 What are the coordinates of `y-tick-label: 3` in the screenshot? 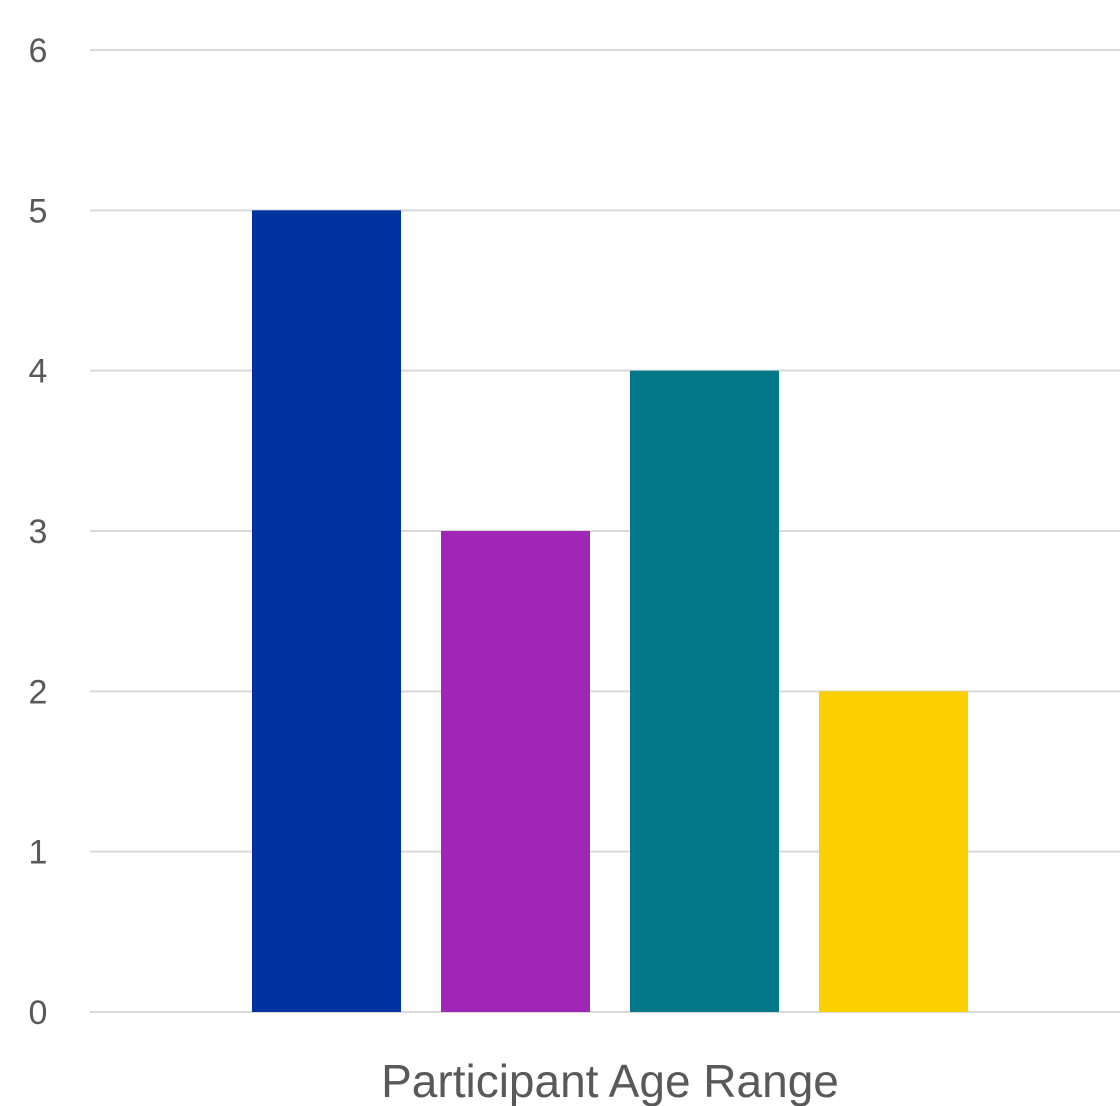 It's located at (38, 532).